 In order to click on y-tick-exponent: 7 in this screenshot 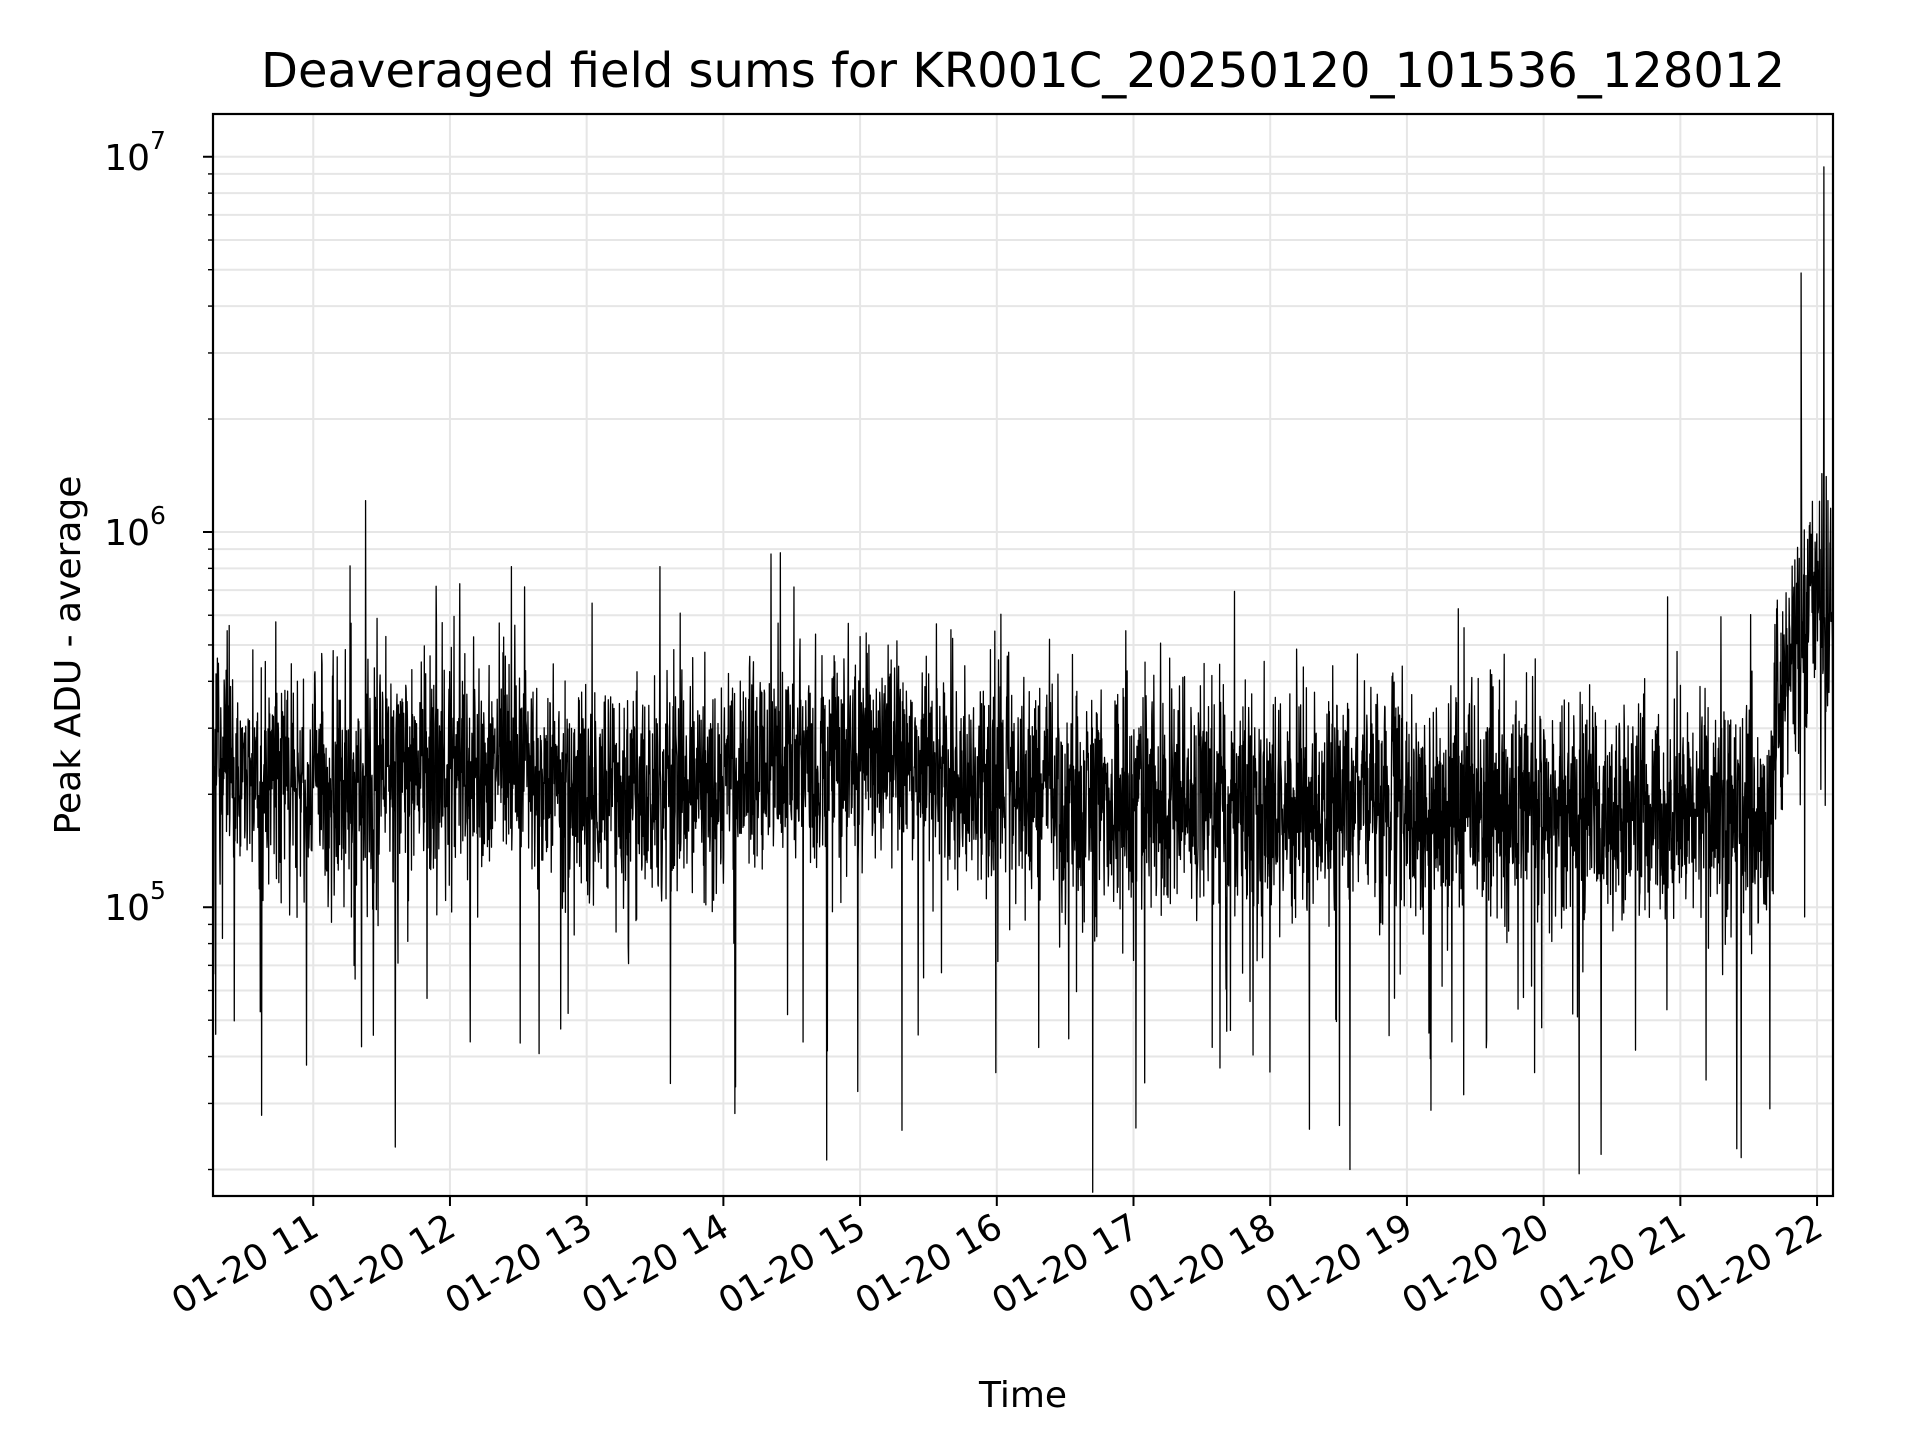, I will do `click(158, 140)`.